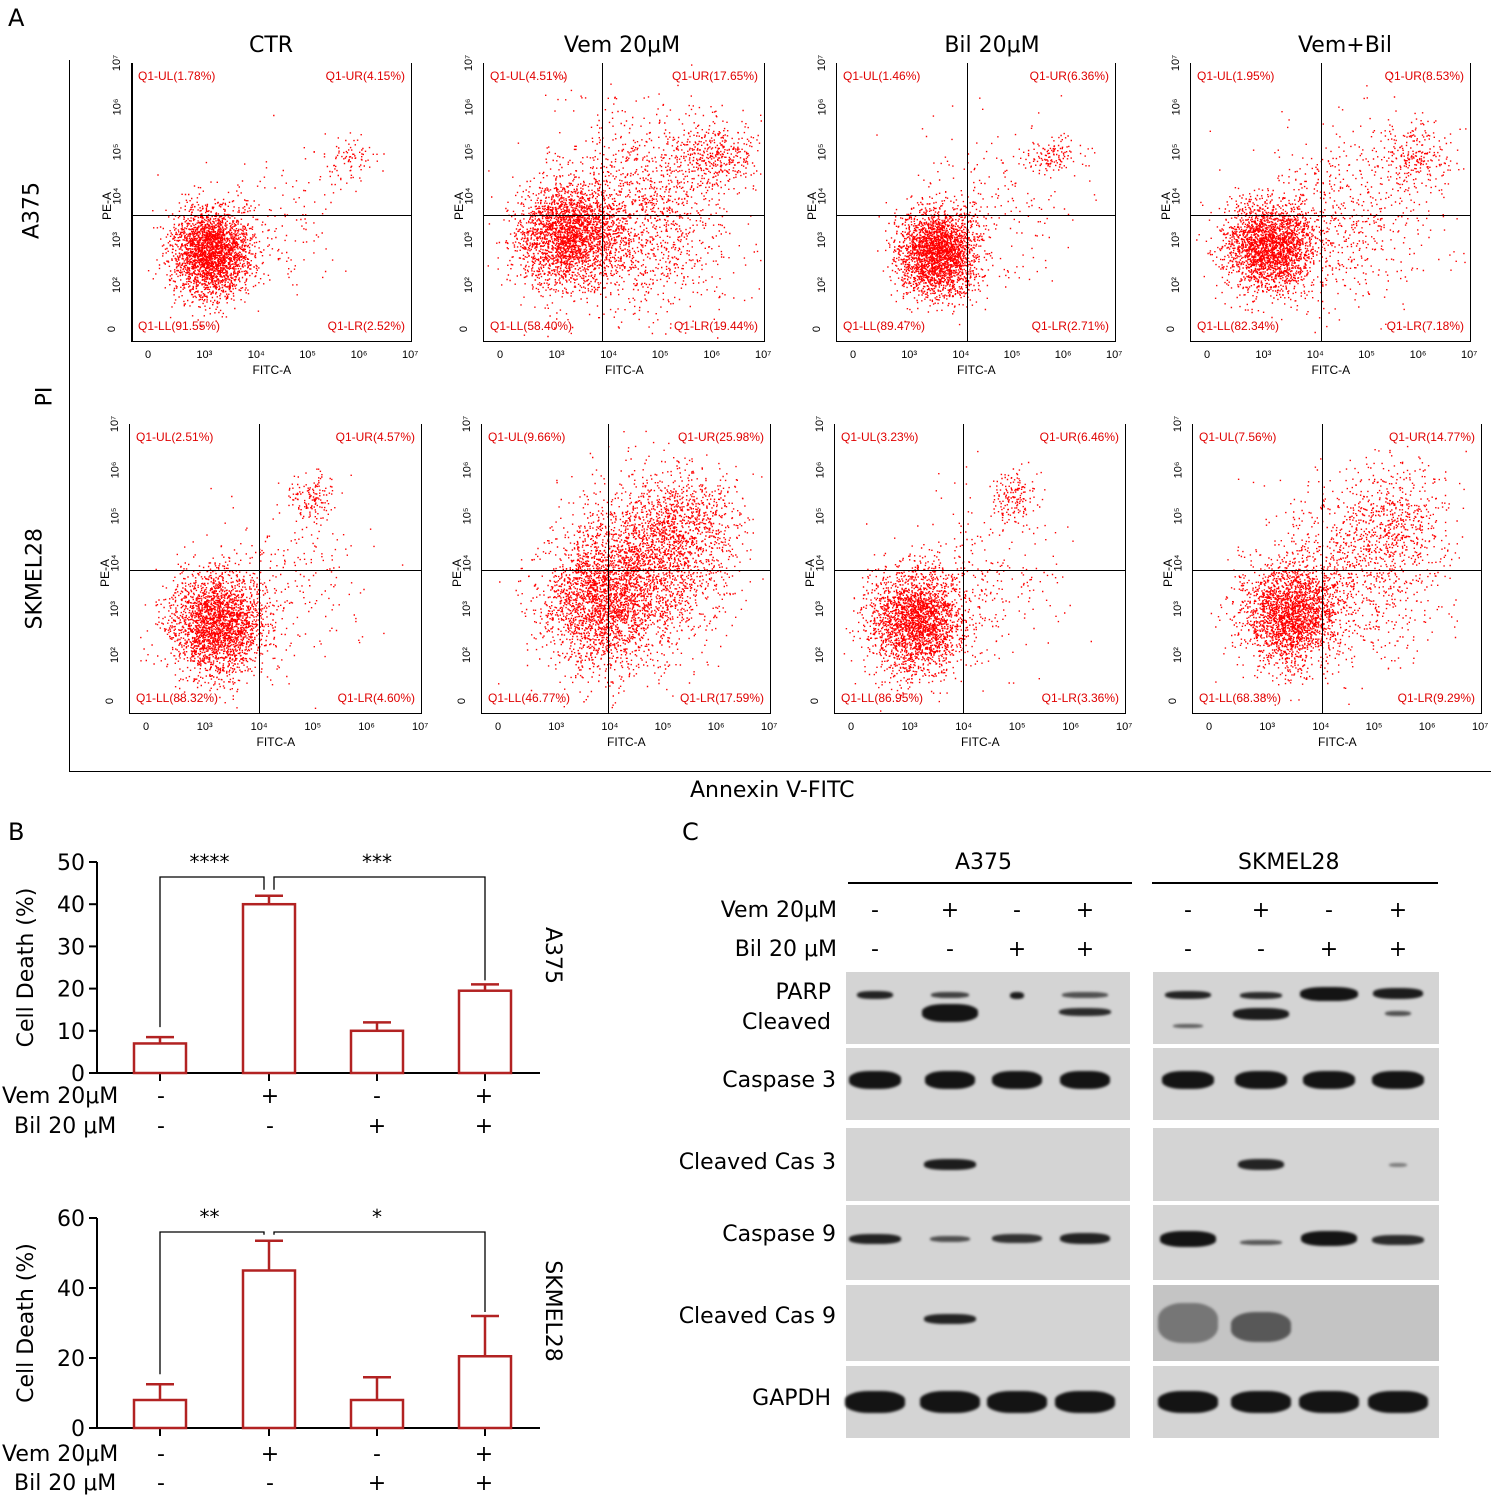  What do you see at coordinates (779, 1234) in the screenshot?
I see `wb-label-caspase9: Caspase 9` at bounding box center [779, 1234].